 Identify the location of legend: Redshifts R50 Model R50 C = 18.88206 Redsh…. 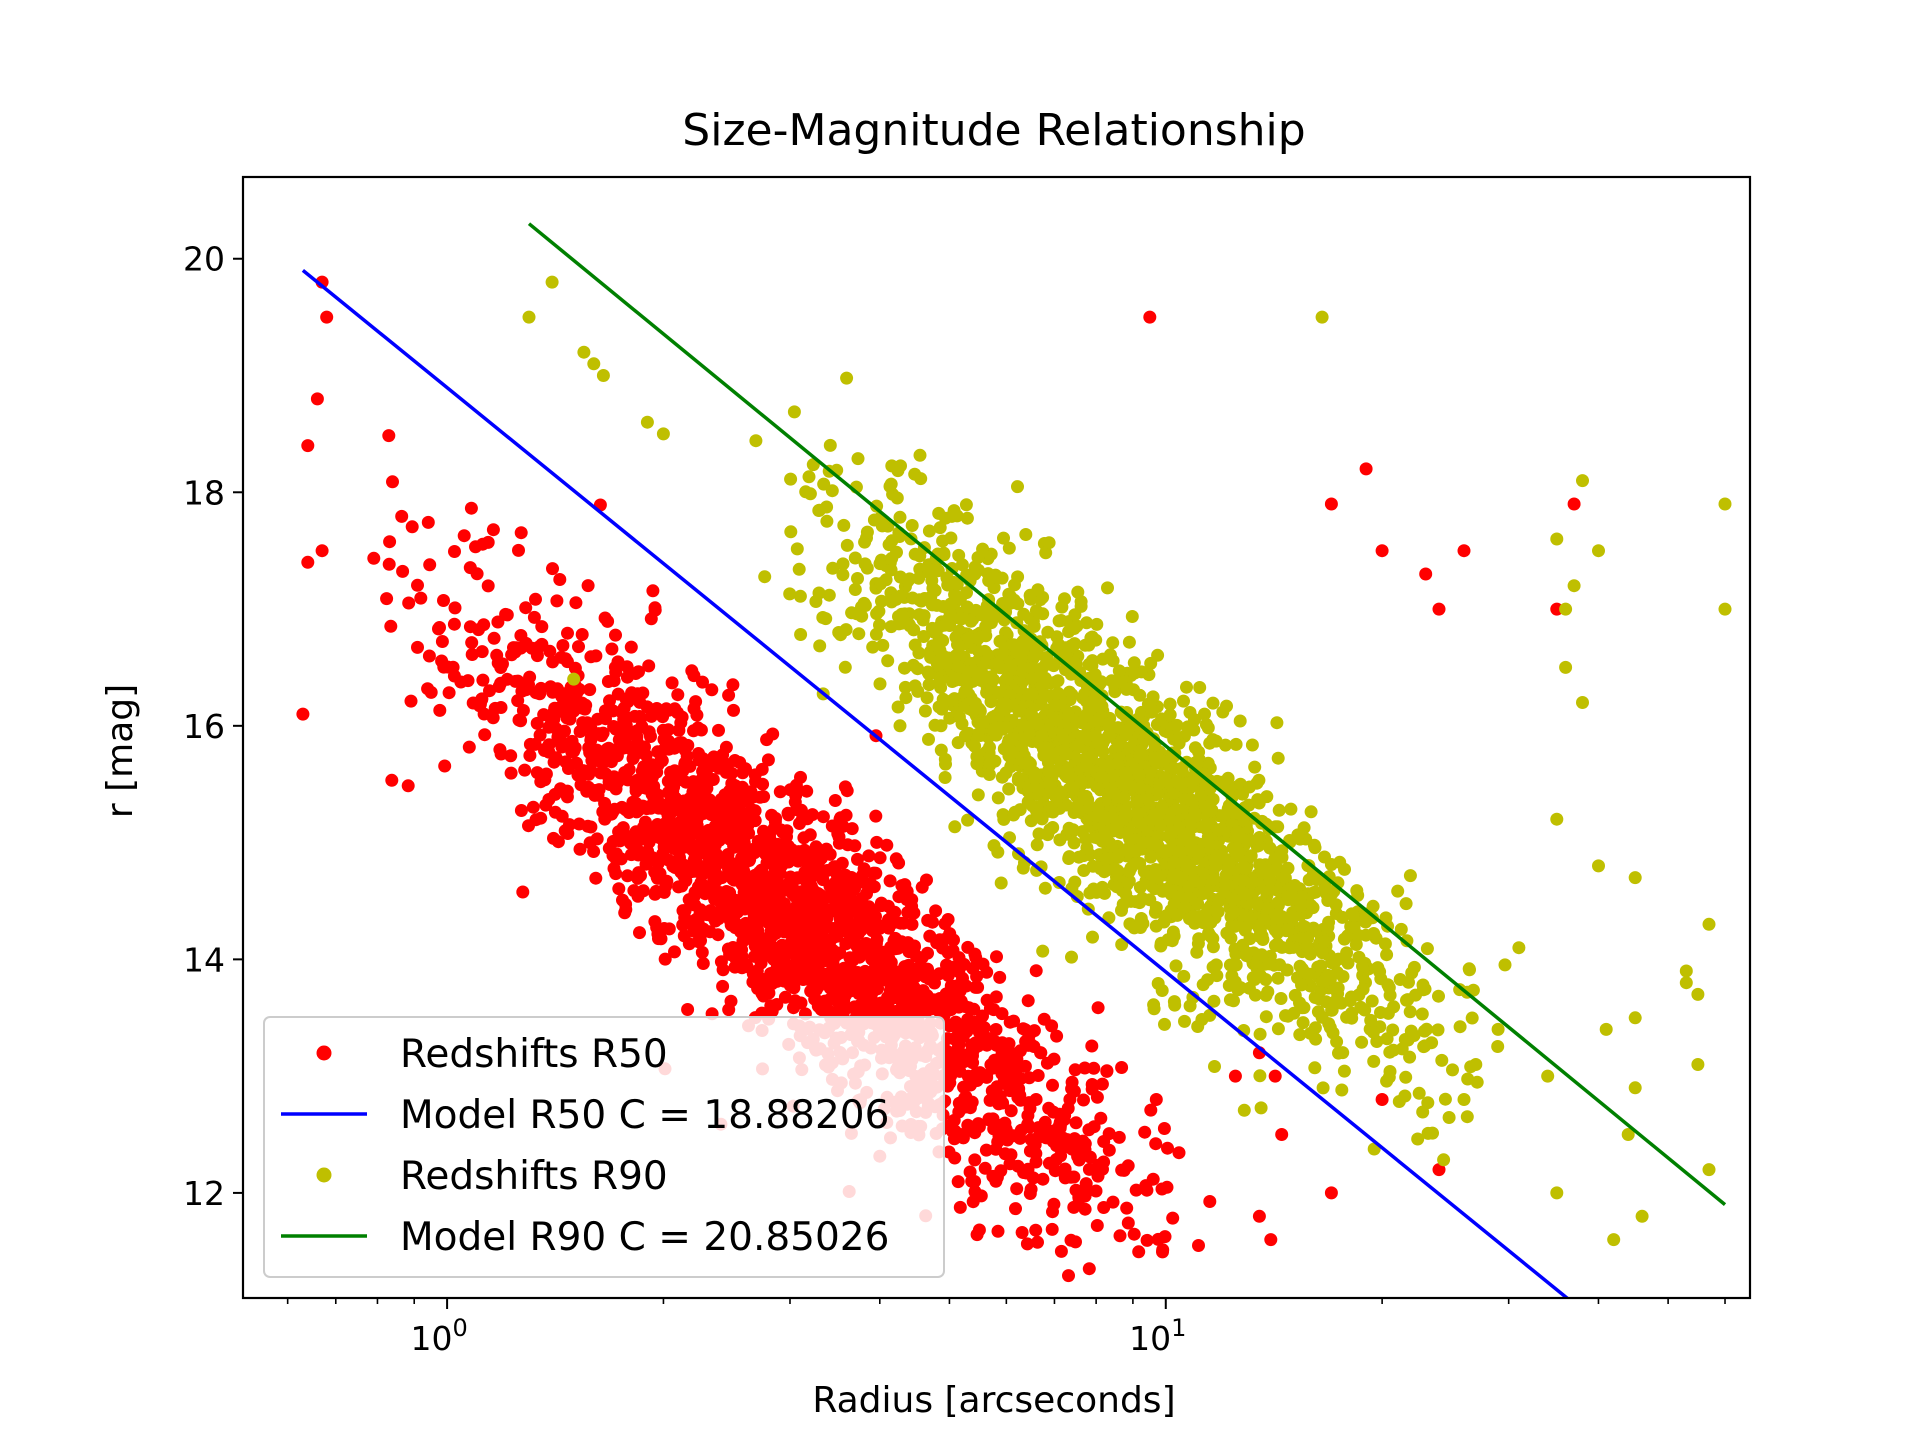
(604, 1147).